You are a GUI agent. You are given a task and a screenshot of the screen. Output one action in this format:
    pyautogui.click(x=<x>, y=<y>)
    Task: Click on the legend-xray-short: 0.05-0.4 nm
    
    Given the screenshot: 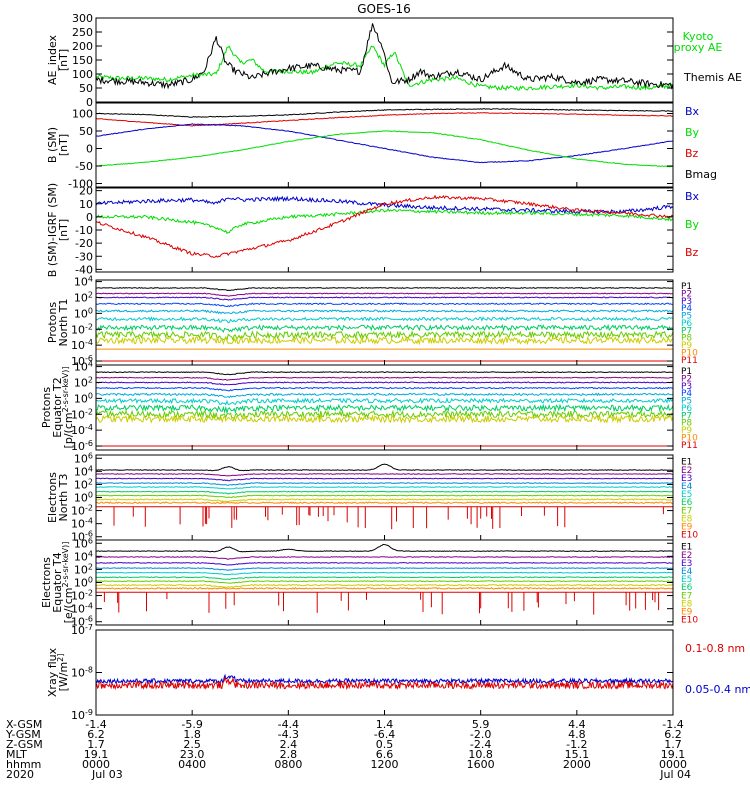 What is the action you would take?
    pyautogui.click(x=717, y=689)
    